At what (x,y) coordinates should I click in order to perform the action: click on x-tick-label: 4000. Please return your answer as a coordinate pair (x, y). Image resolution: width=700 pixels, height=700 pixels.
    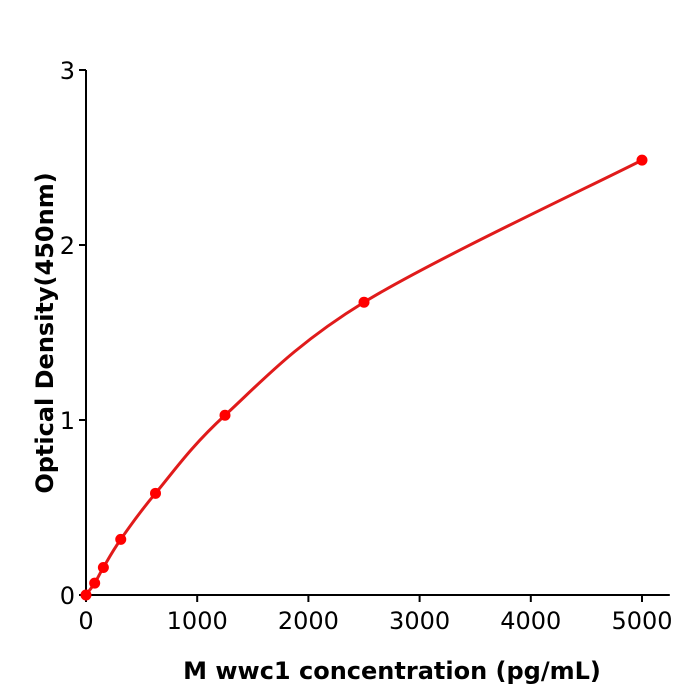
    Looking at the image, I should click on (530, 621).